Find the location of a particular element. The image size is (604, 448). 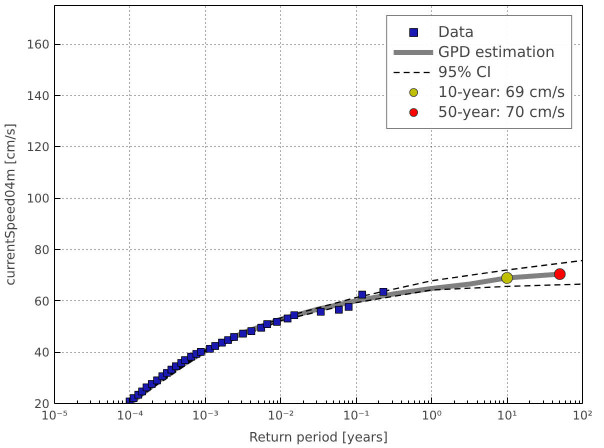

y-tick-label: 160 is located at coordinates (38, 45).